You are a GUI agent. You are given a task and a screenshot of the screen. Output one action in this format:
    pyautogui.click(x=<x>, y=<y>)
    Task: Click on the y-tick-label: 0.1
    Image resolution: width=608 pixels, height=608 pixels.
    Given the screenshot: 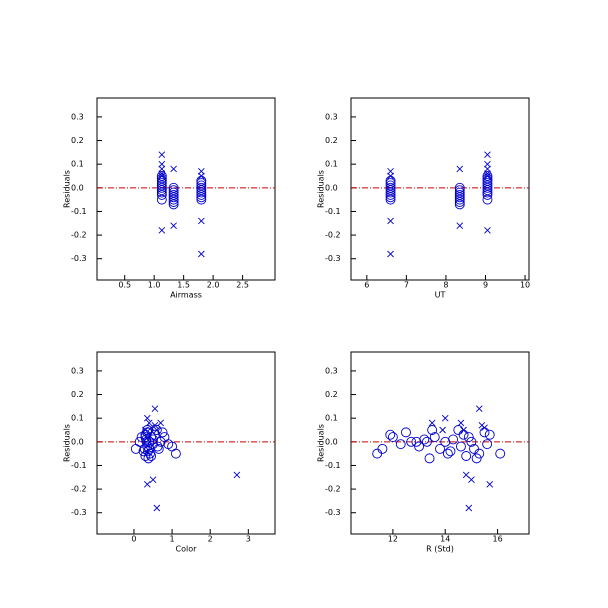 What is the action you would take?
    pyautogui.click(x=331, y=164)
    